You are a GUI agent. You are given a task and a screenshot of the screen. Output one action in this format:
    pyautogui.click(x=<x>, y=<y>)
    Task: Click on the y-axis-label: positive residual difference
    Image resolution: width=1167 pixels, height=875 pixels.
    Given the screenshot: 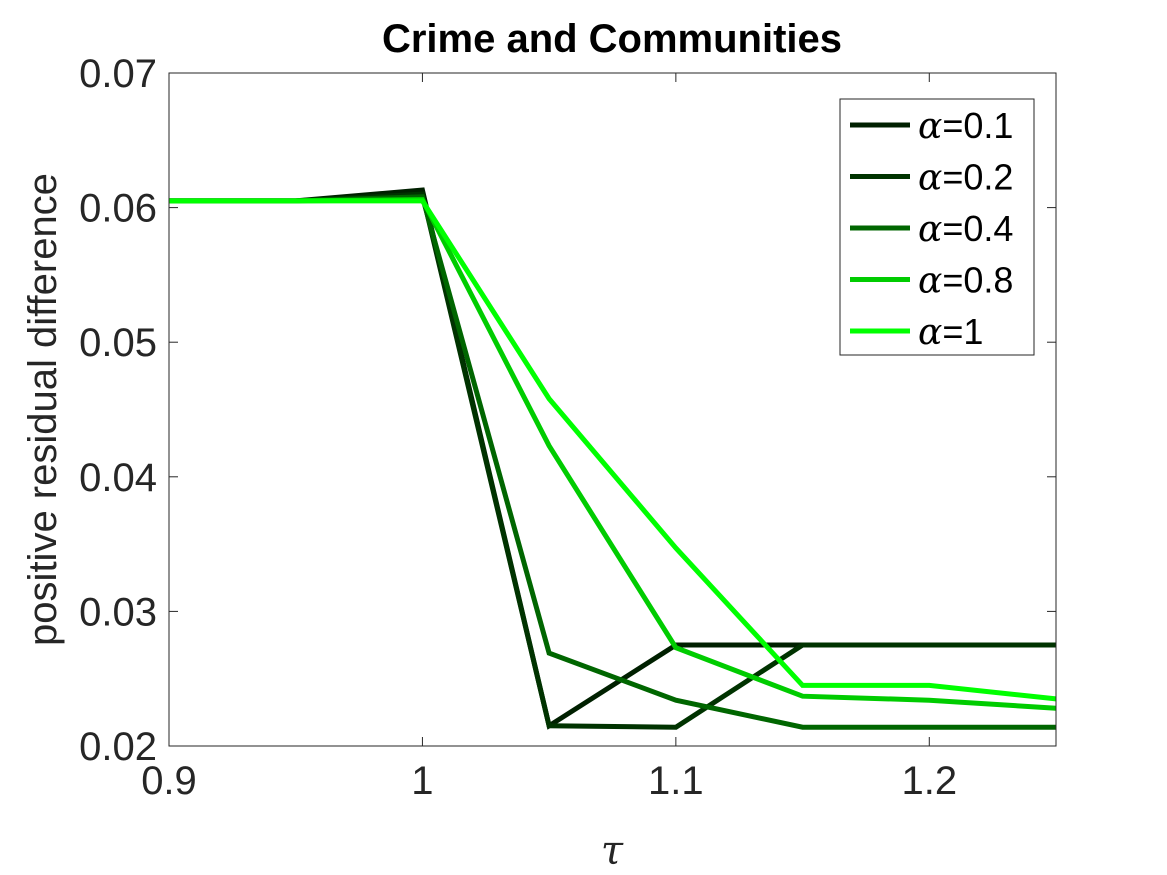 What is the action you would take?
    pyautogui.click(x=43, y=409)
    